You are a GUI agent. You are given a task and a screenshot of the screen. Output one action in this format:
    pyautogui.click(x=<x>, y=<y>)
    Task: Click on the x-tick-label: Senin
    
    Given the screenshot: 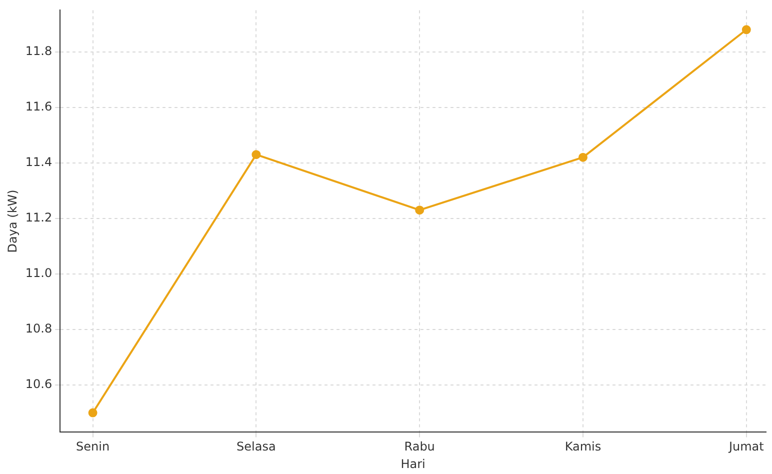 What is the action you would take?
    pyautogui.click(x=93, y=447)
    